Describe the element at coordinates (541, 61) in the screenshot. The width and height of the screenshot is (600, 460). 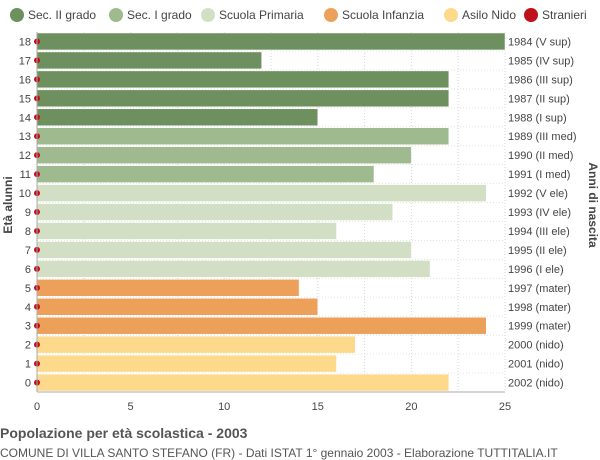
I see `y-tick-label-right: 1985 (IV sup)` at that location.